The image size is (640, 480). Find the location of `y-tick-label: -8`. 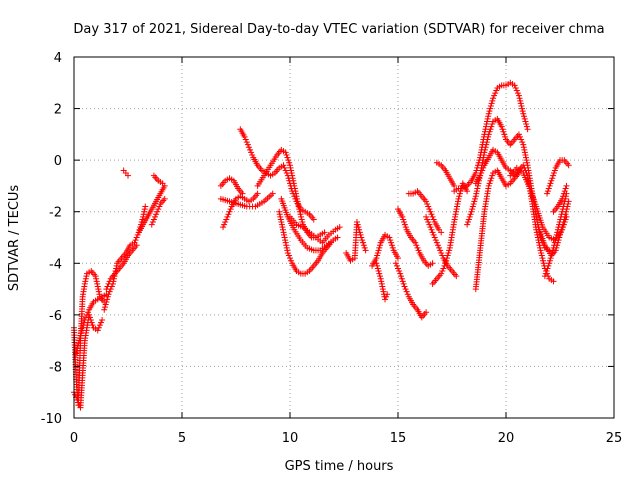

y-tick-label: -8 is located at coordinates (55, 367).